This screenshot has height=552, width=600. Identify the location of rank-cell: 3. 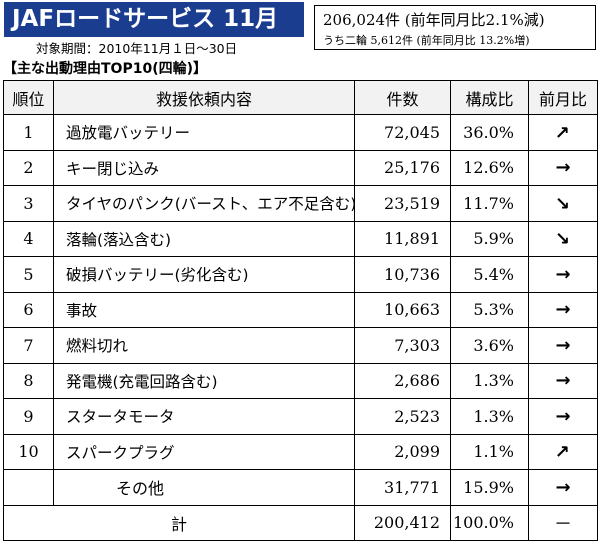
(28, 203).